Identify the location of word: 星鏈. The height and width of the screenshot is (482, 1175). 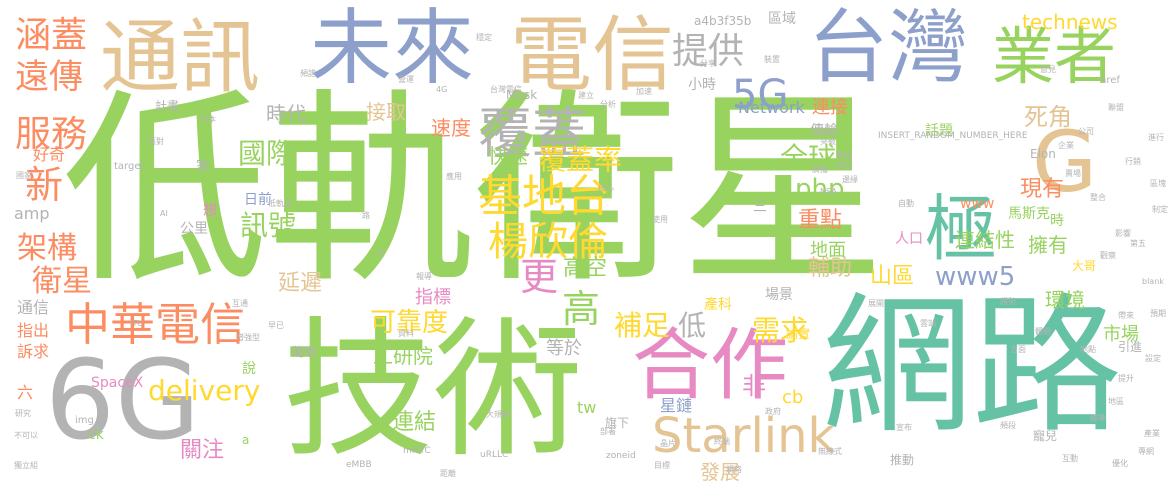
(676, 405).